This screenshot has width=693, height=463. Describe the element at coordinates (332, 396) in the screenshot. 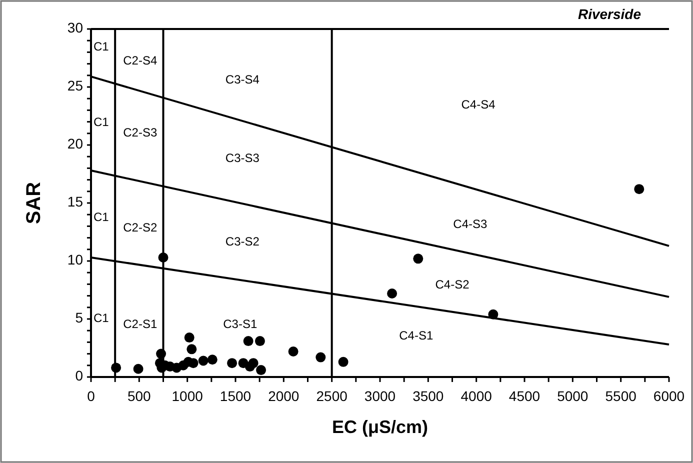

I see `x-tick-label: 2500` at that location.